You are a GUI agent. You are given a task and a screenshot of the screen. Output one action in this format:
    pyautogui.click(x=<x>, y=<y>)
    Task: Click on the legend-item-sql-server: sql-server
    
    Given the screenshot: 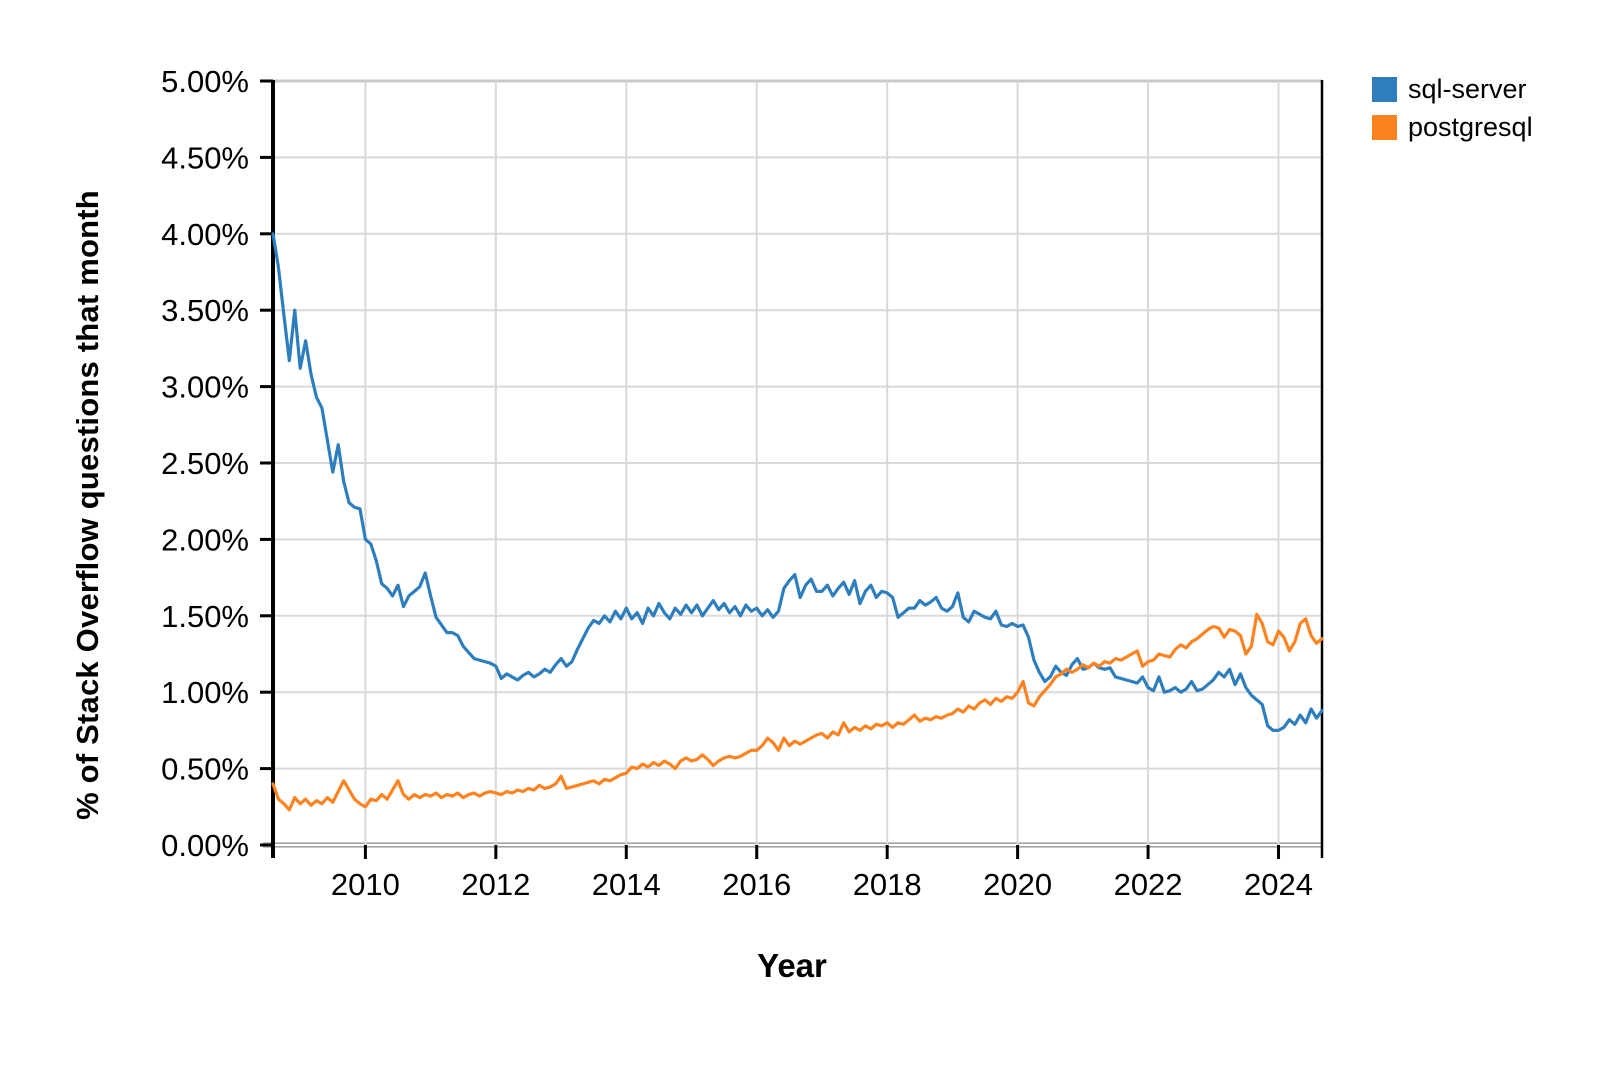 What is the action you would take?
    pyautogui.click(x=1452, y=89)
    